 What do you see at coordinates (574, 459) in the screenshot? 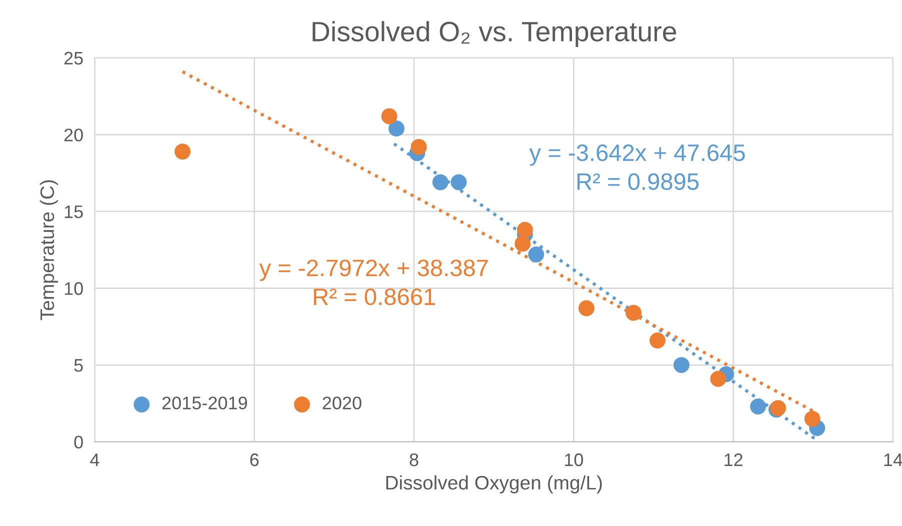
I see `x-tick-label: 10` at bounding box center [574, 459].